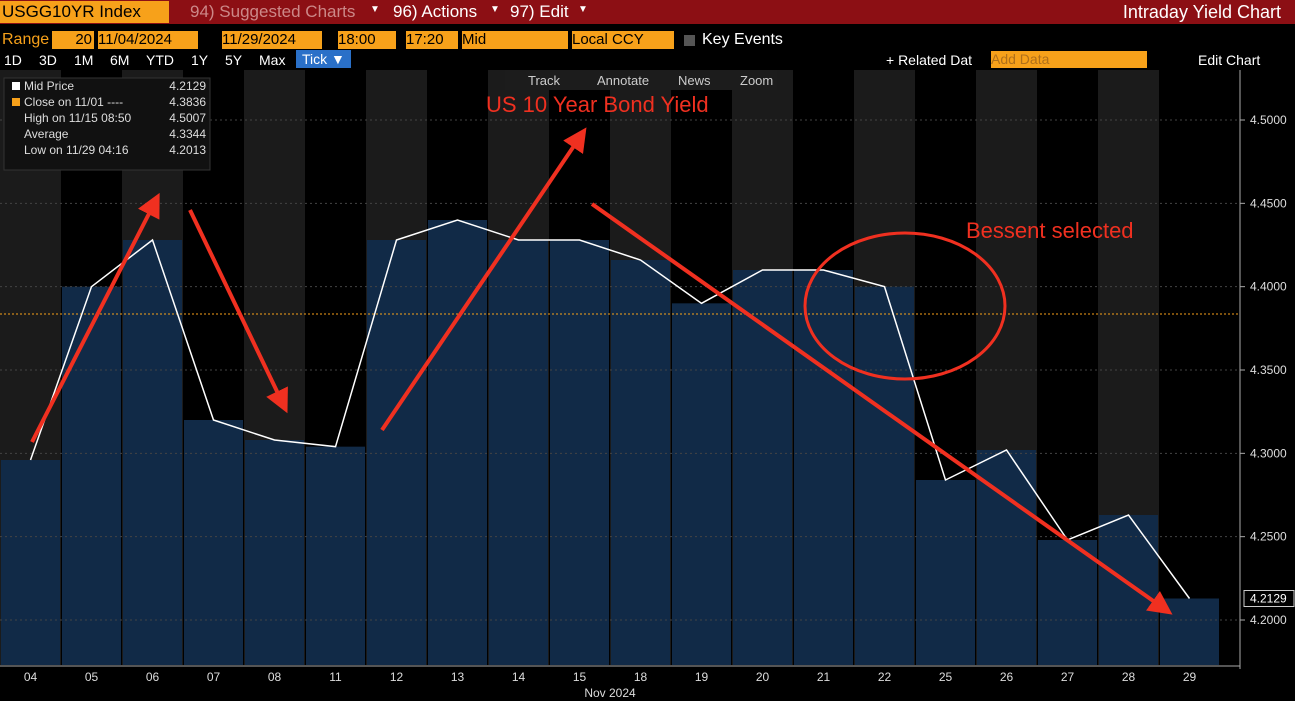 The height and width of the screenshot is (701, 1295). I want to click on period-button: YTD, so click(160, 60).